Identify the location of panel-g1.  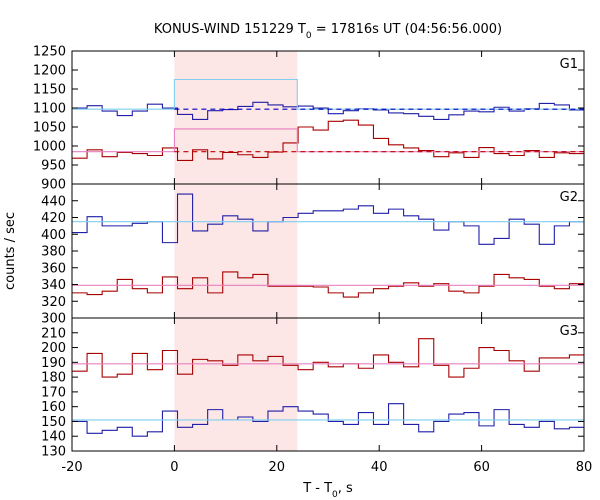
(328, 119).